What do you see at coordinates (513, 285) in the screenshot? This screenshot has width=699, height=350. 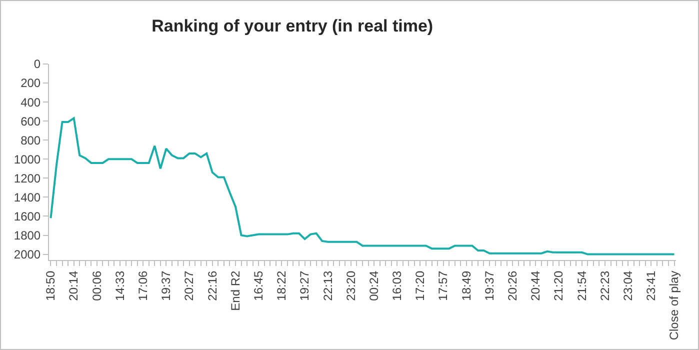 I see `x-tick-label: 20:26` at bounding box center [513, 285].